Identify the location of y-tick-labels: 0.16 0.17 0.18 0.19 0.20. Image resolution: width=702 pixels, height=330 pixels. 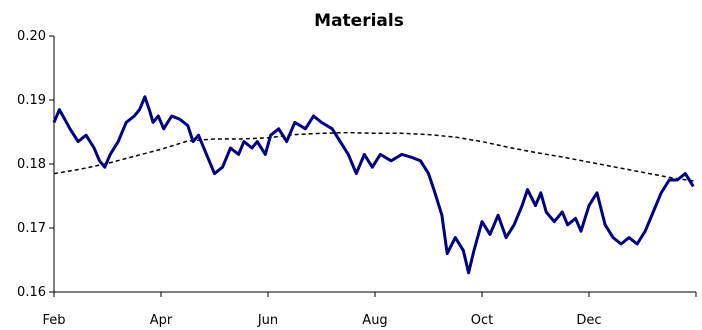
(31, 164).